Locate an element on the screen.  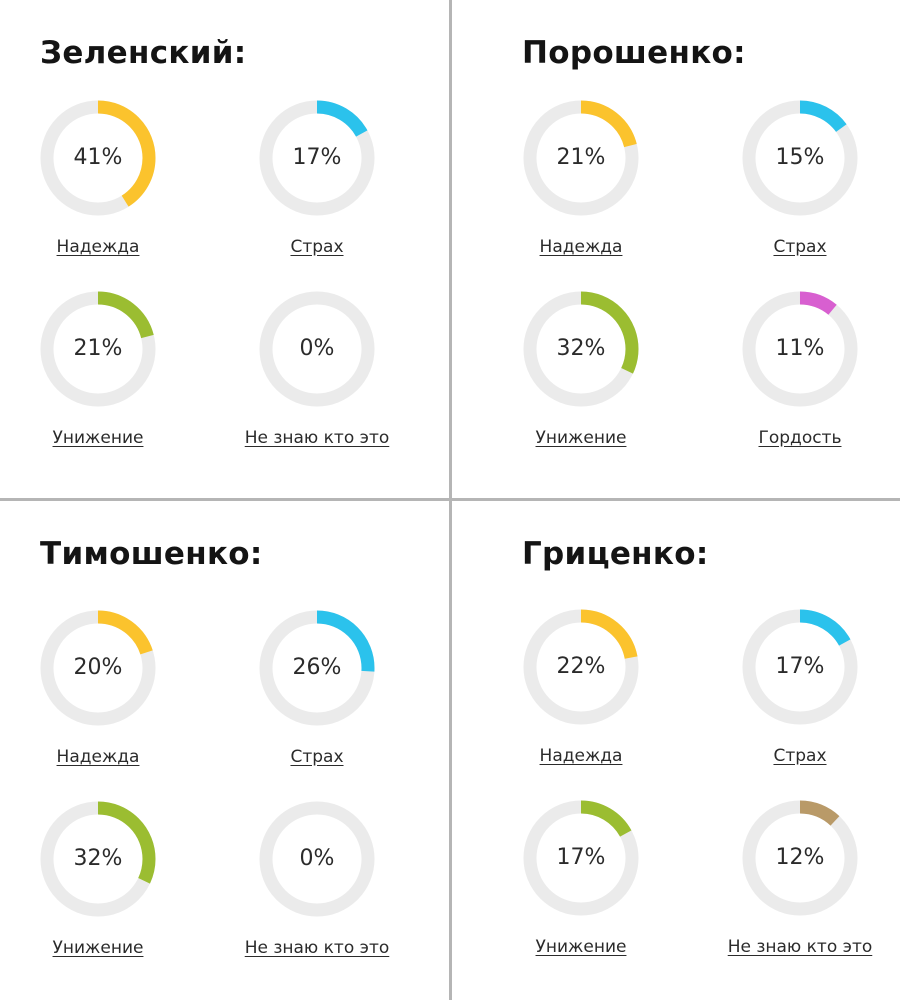
donut-value: 20% is located at coordinates (98, 667).